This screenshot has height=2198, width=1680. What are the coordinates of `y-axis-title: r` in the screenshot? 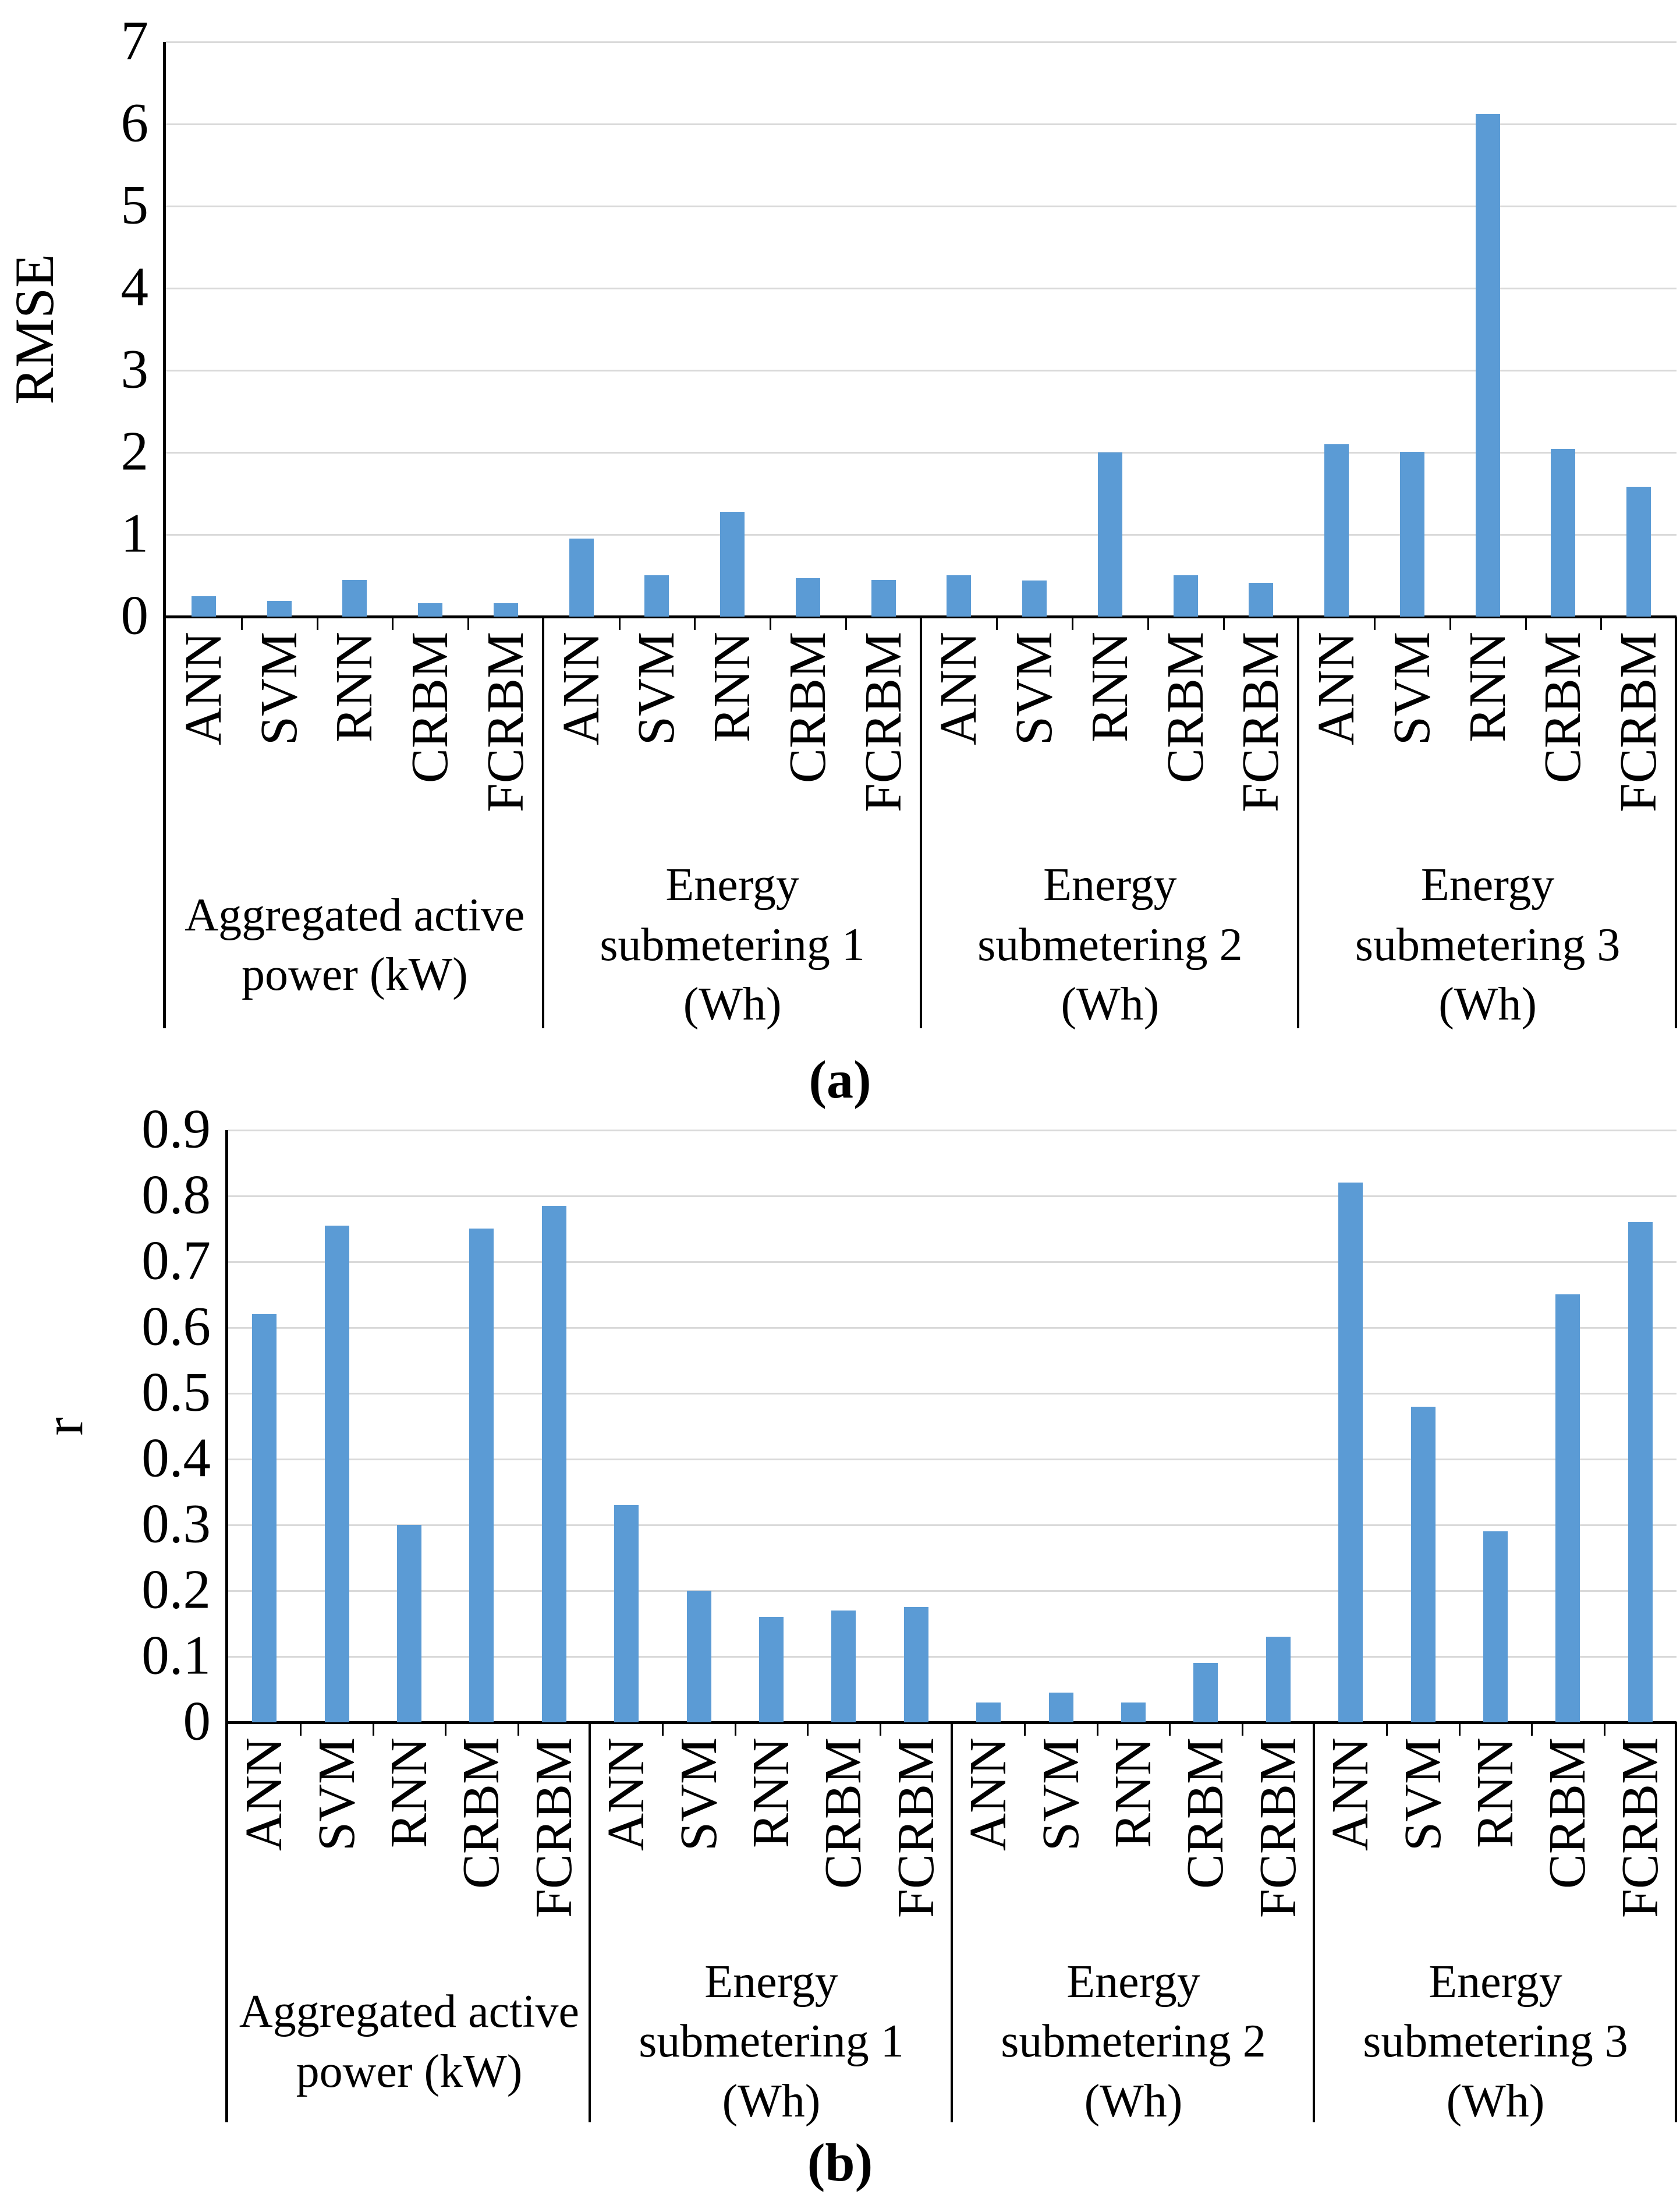 It's located at (63, 1426).